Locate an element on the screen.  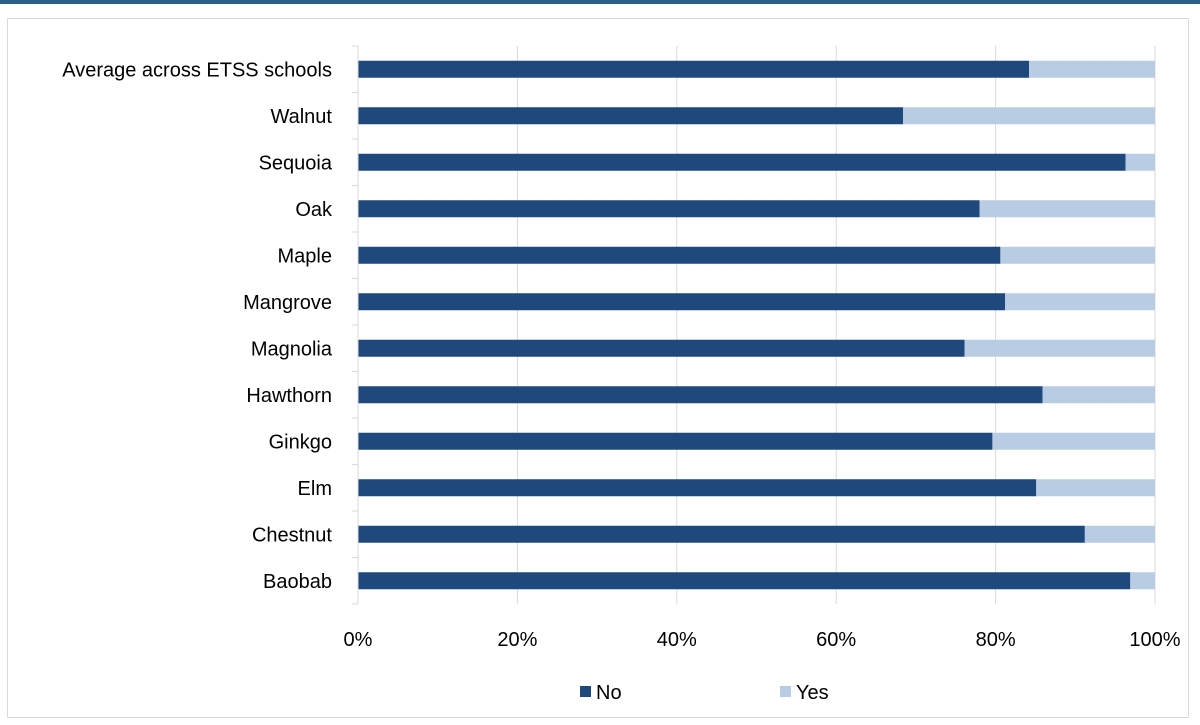
legend-swatch-no is located at coordinates (585, 691).